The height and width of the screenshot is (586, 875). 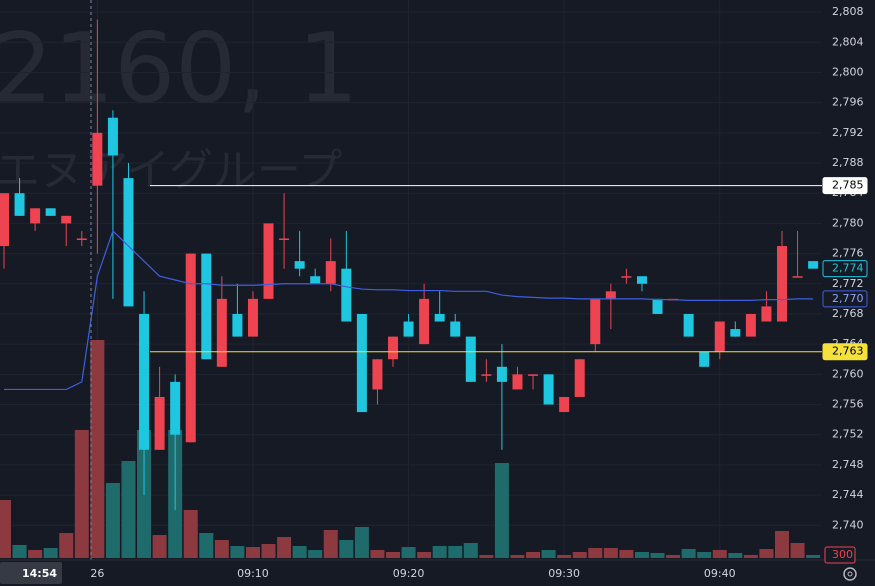 I want to click on settings-core, so click(x=850, y=574).